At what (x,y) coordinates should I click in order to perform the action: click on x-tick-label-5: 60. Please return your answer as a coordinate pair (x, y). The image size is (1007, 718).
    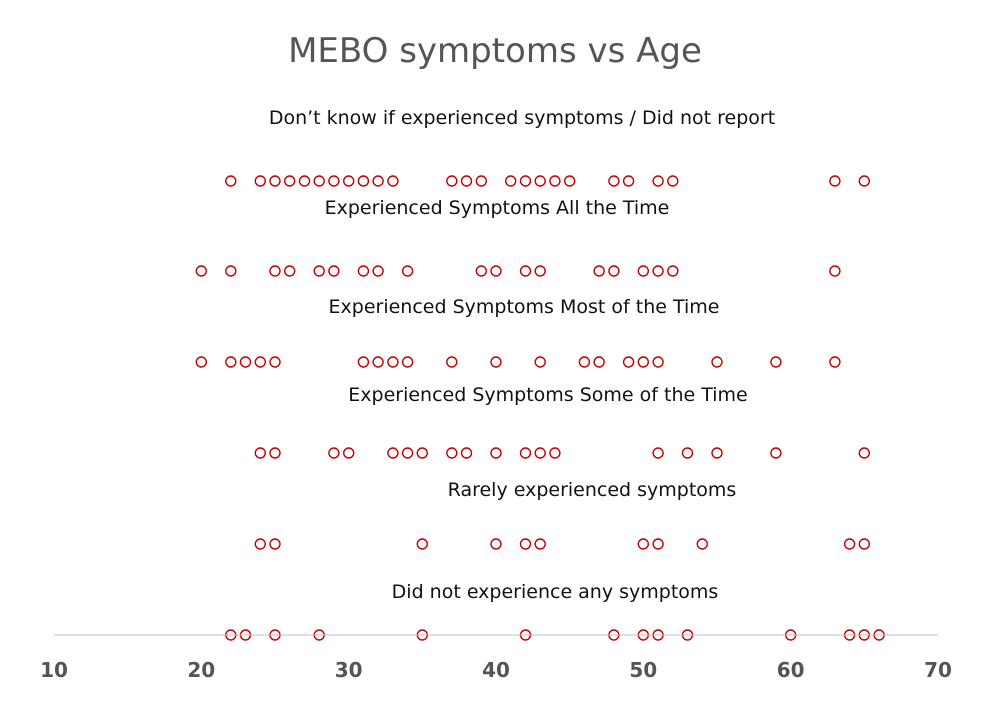
    Looking at the image, I should click on (791, 670).